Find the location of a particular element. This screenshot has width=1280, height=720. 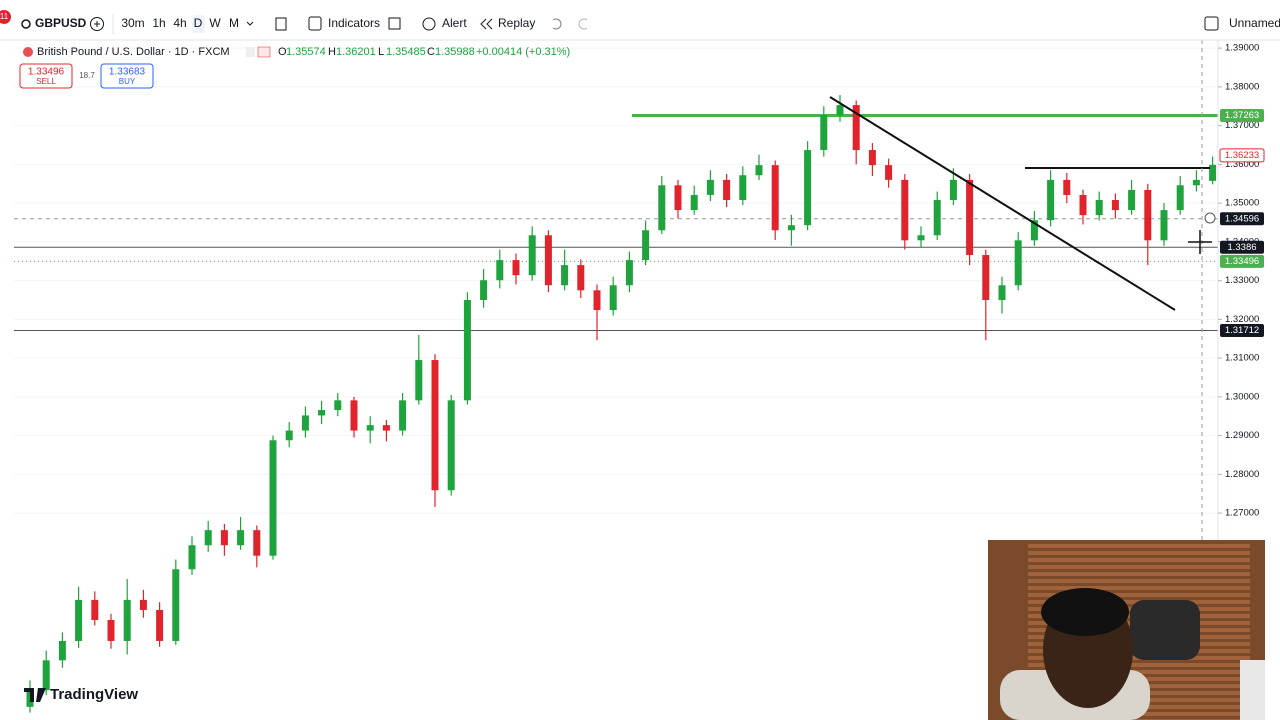

y-tick-label: 1.33000 is located at coordinates (1242, 280).